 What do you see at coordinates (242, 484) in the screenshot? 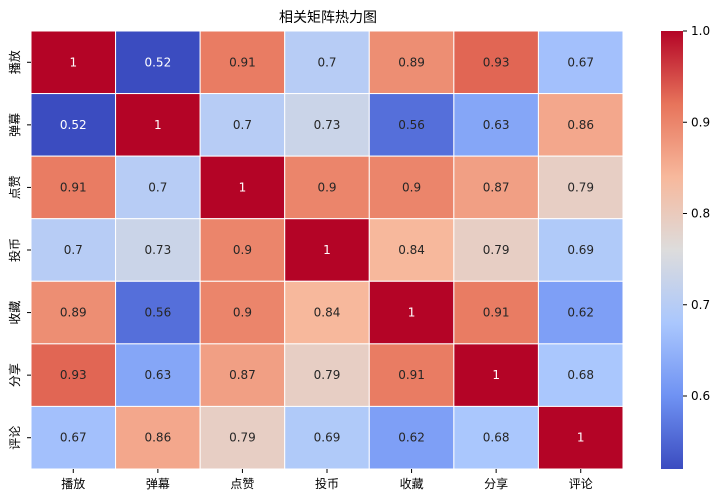
I see `x-tick-label: 点赞` at bounding box center [242, 484].